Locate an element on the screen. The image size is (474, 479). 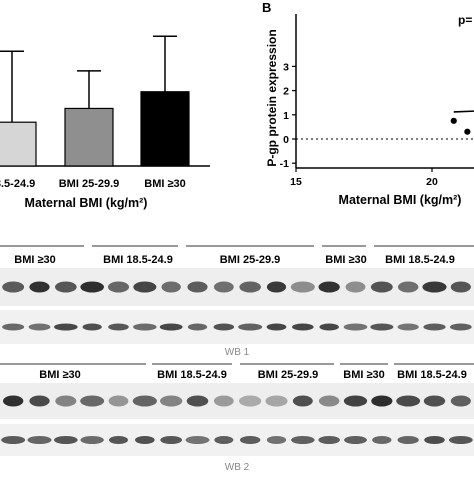
scatter-x-axis-title: Maternal BMI (kg/m²) is located at coordinates (400, 200).